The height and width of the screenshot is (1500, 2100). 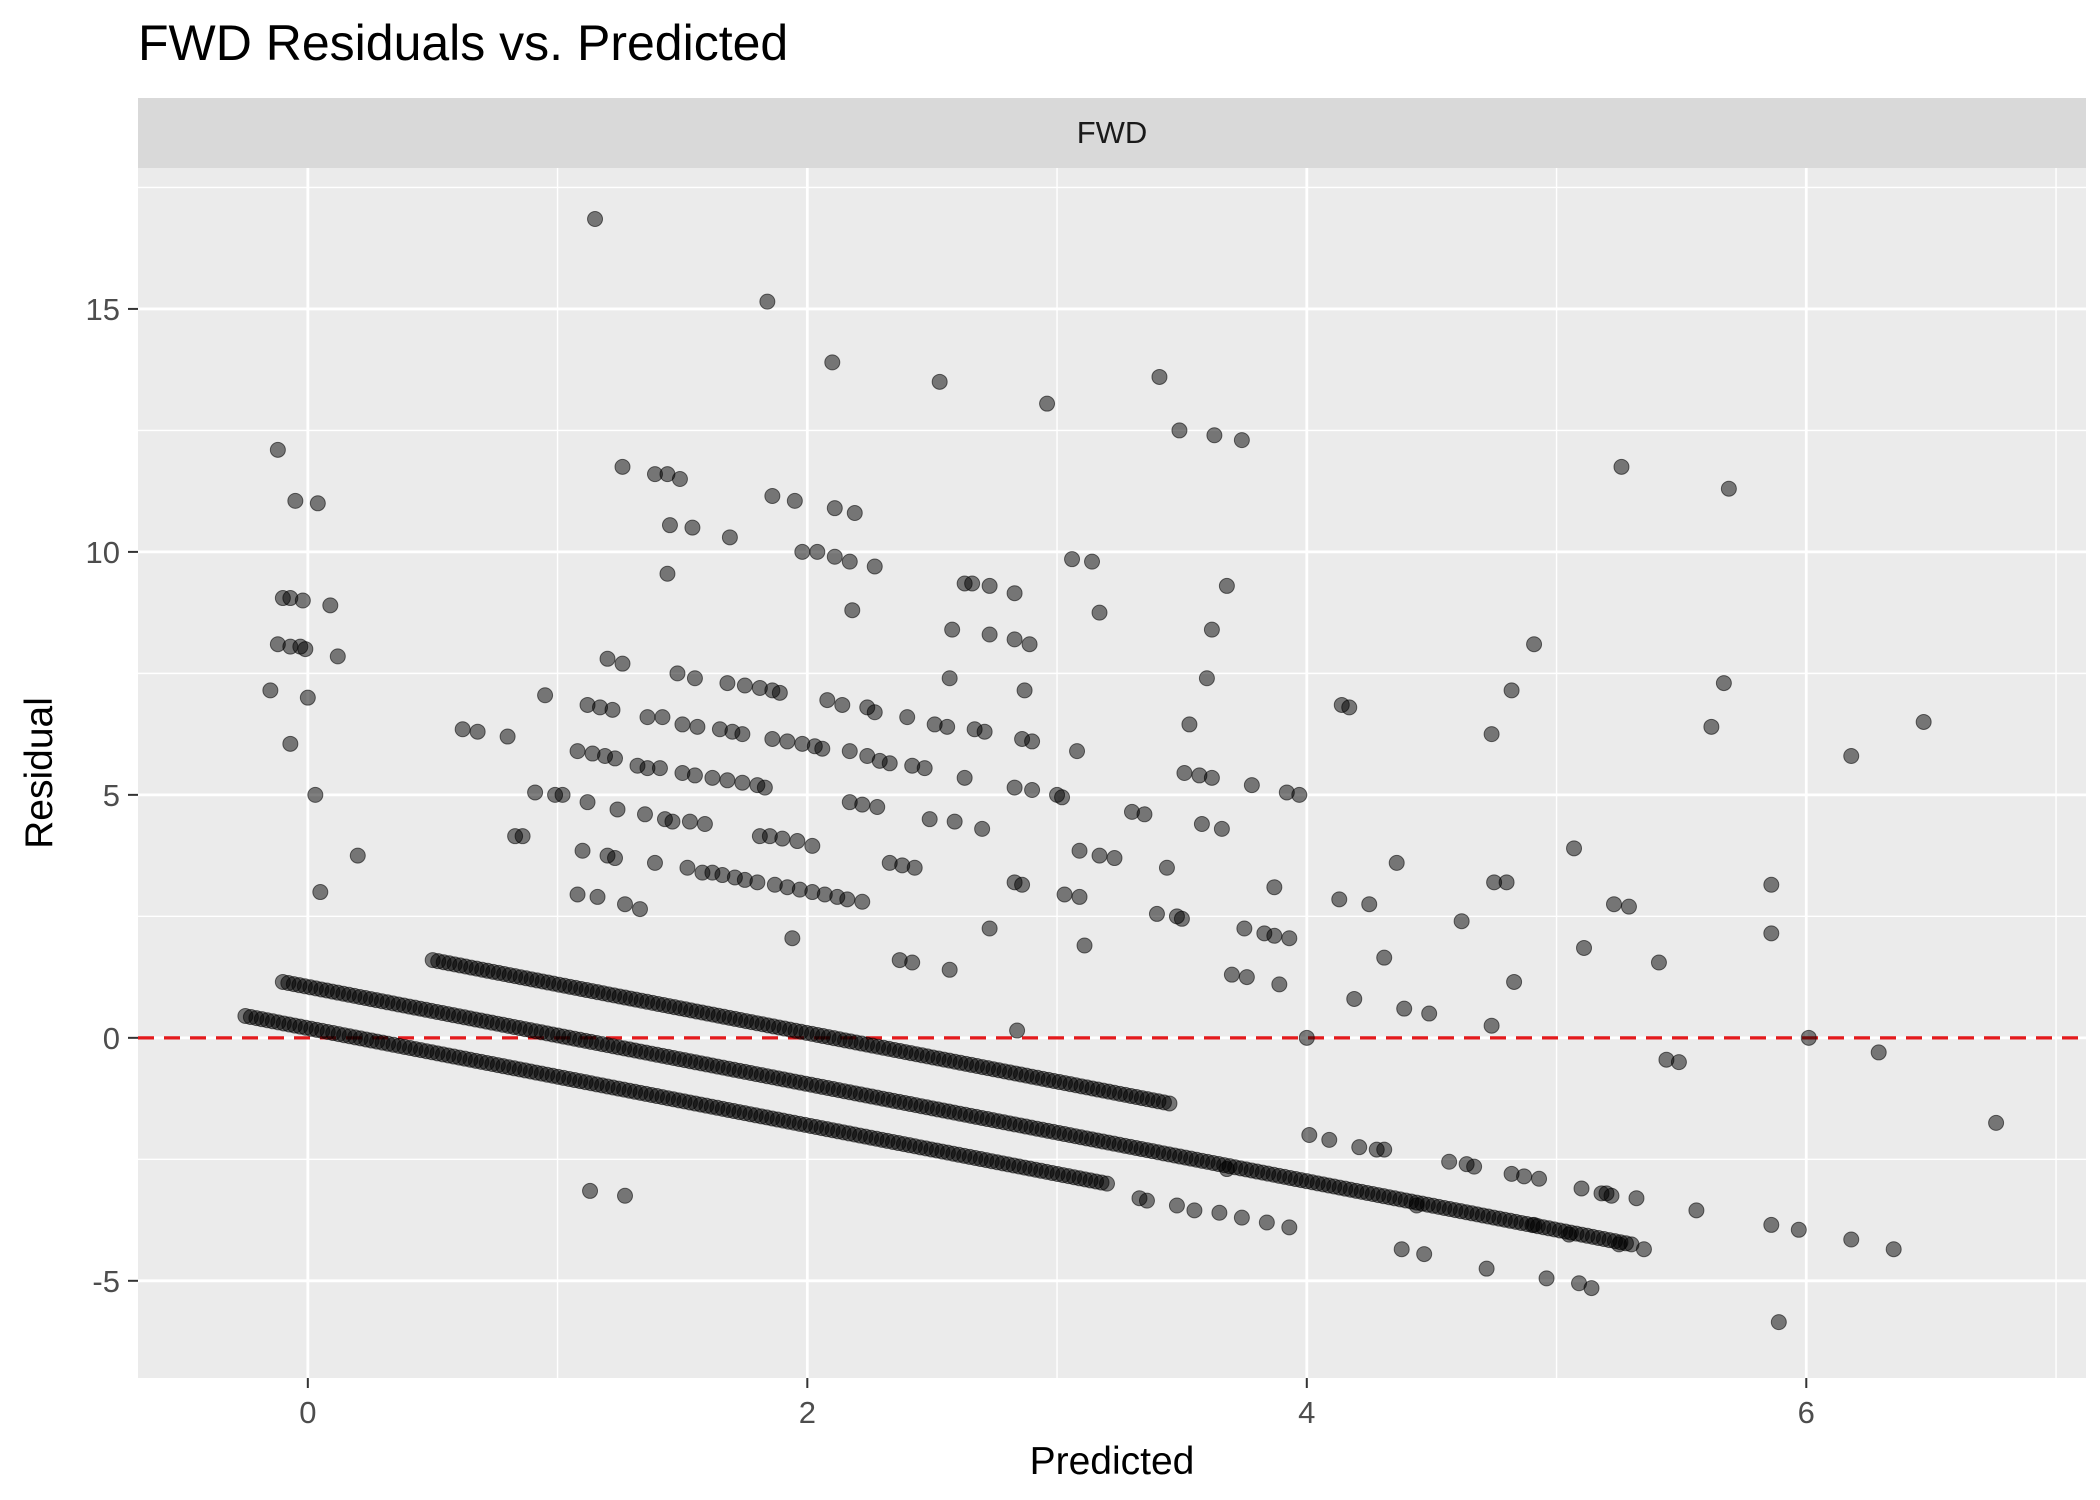 I want to click on x-axis-title: Predicted, so click(x=1112, y=1461).